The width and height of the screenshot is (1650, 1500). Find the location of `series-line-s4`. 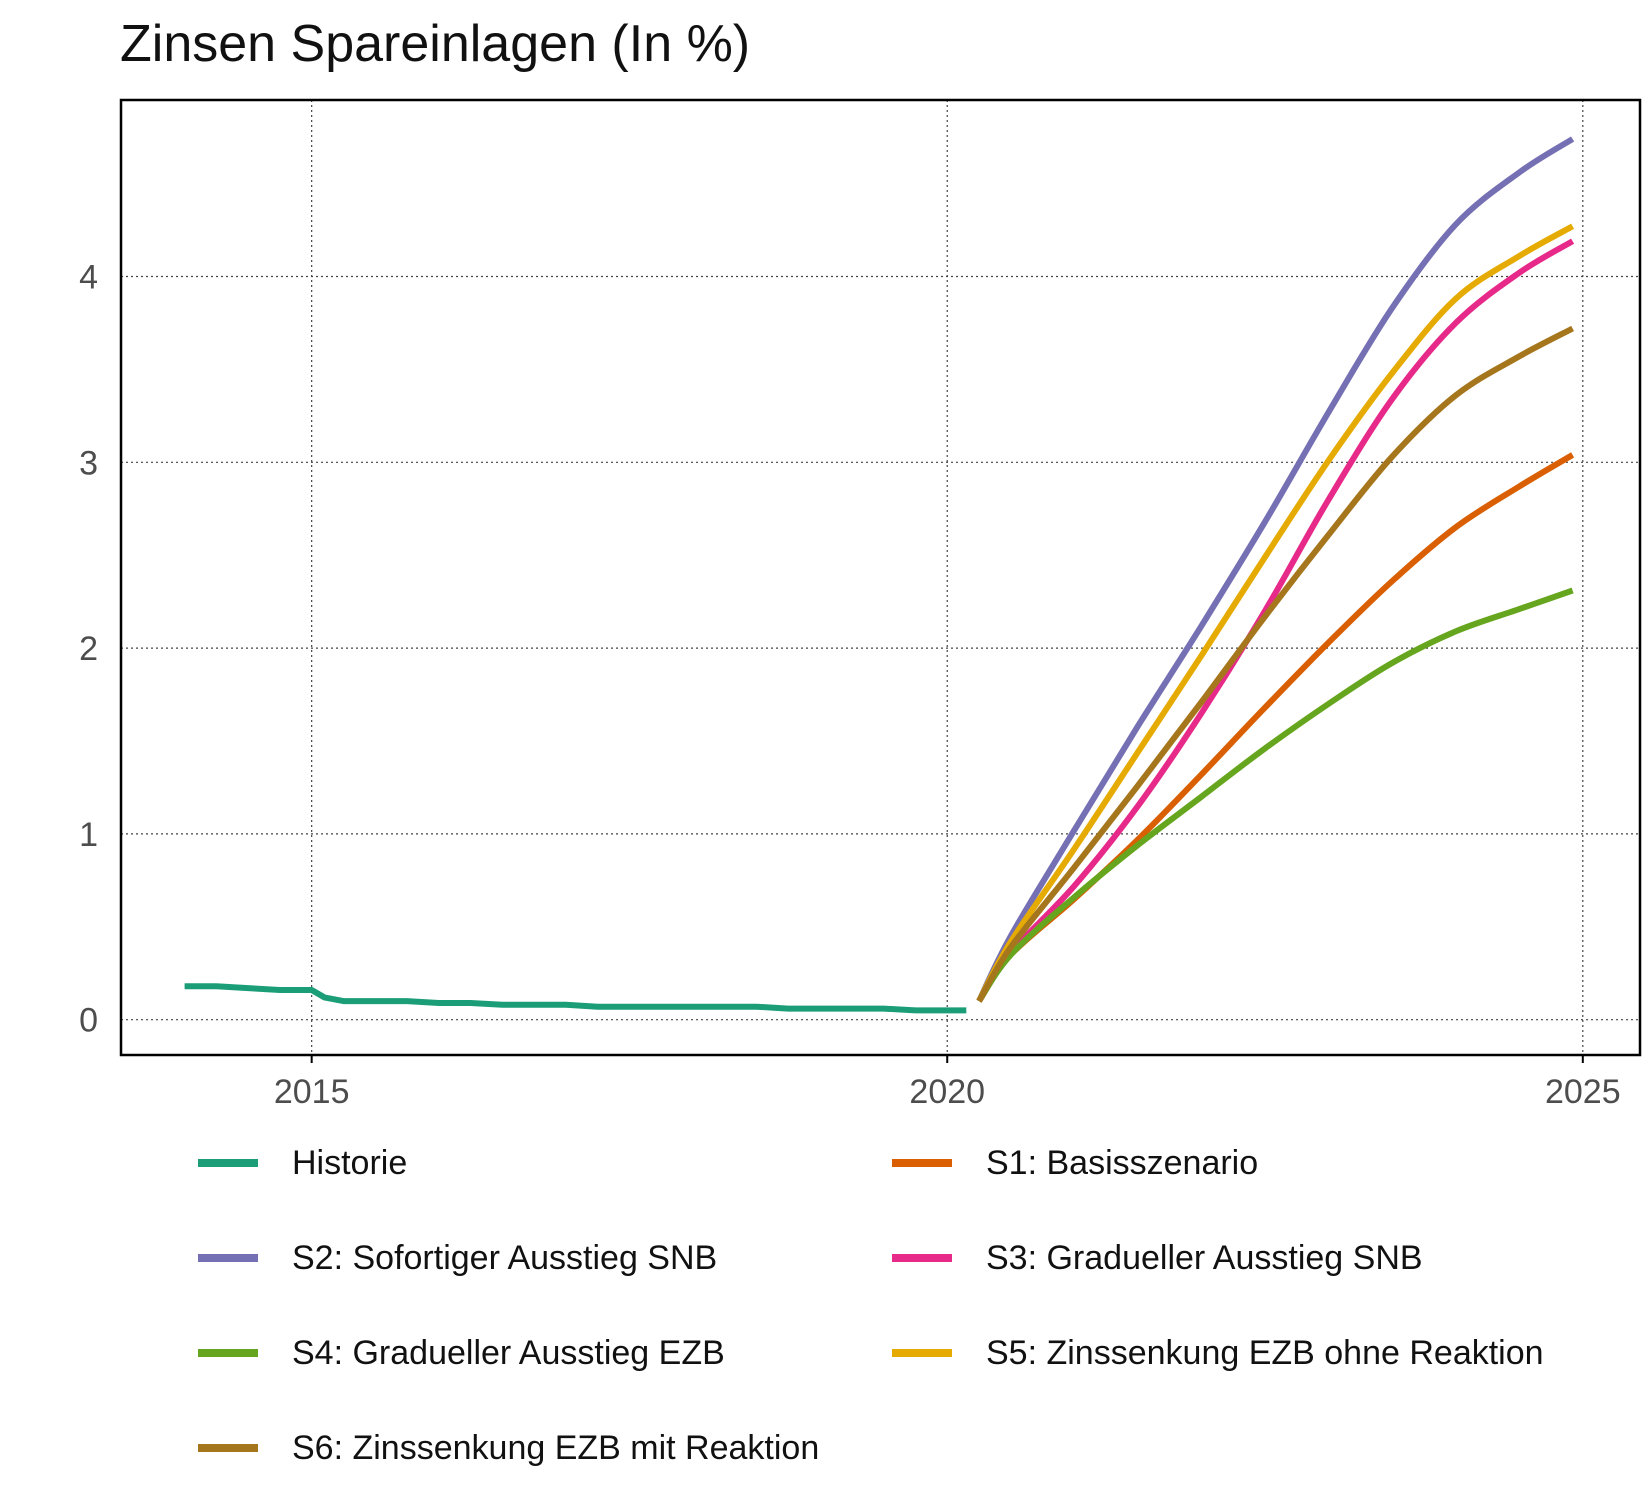

series-line-s4 is located at coordinates (1275, 795).